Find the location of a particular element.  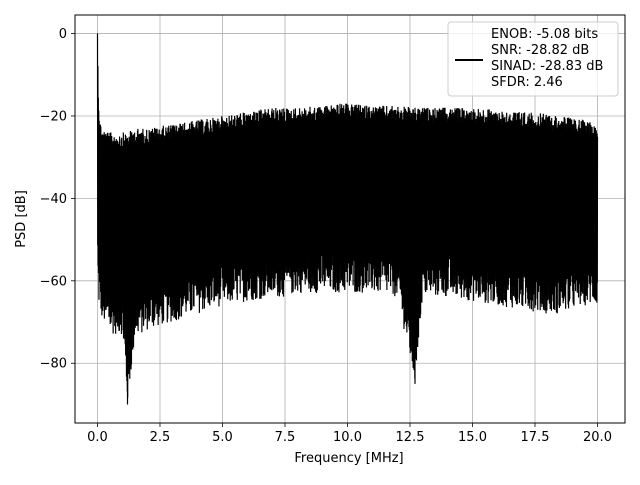

legend-box is located at coordinates (533, 59).